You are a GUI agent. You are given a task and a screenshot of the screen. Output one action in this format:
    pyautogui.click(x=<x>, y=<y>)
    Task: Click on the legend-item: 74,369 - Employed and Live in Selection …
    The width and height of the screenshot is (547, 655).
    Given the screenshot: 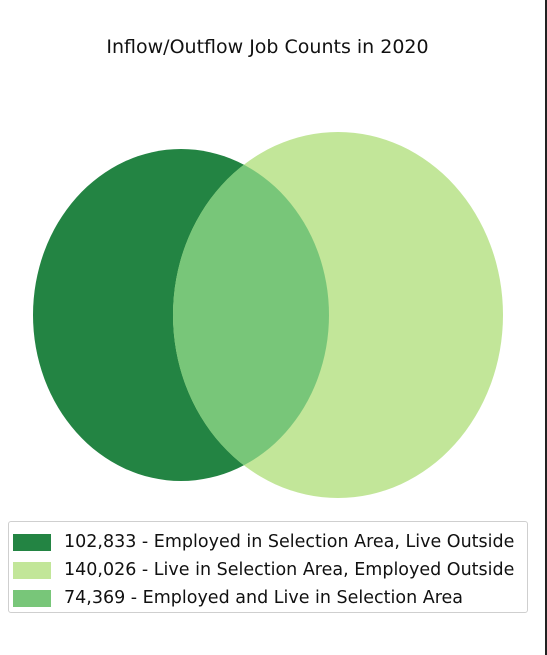 What is the action you would take?
    pyautogui.click(x=270, y=598)
    